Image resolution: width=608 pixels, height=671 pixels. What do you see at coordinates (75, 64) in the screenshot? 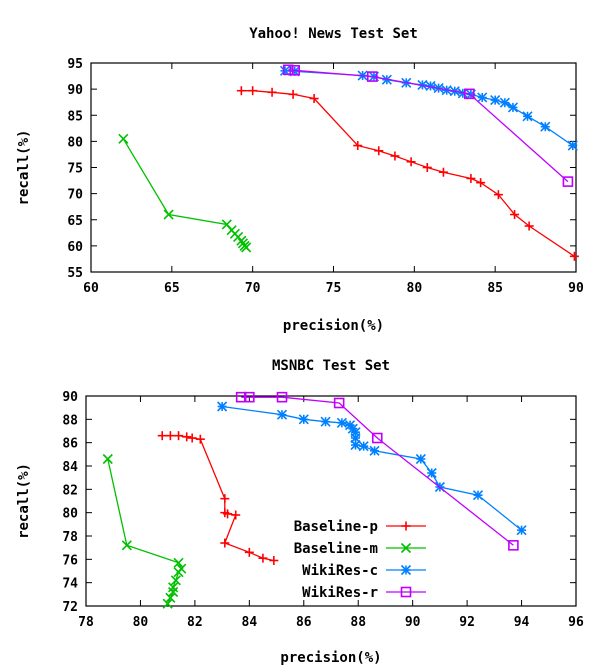
I see `y-tick-label: 95` at bounding box center [75, 64].